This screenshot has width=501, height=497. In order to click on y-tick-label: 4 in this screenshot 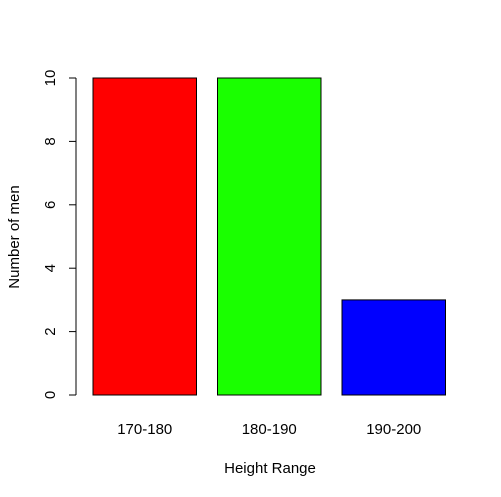, I will do `click(50, 268)`.